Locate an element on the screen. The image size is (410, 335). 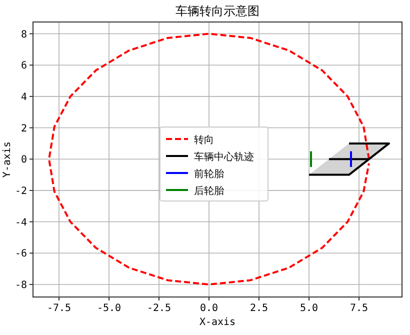
y-tick-label: -4 is located at coordinates (20, 222).